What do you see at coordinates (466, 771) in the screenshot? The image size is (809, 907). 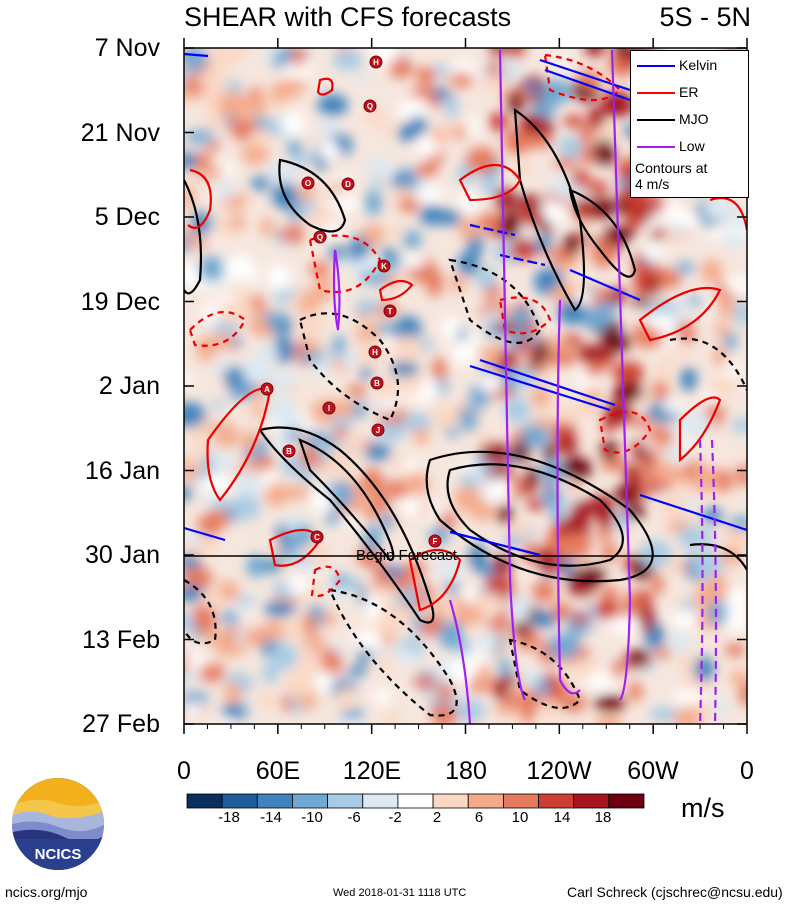 I see `xtick-180: 180` at bounding box center [466, 771].